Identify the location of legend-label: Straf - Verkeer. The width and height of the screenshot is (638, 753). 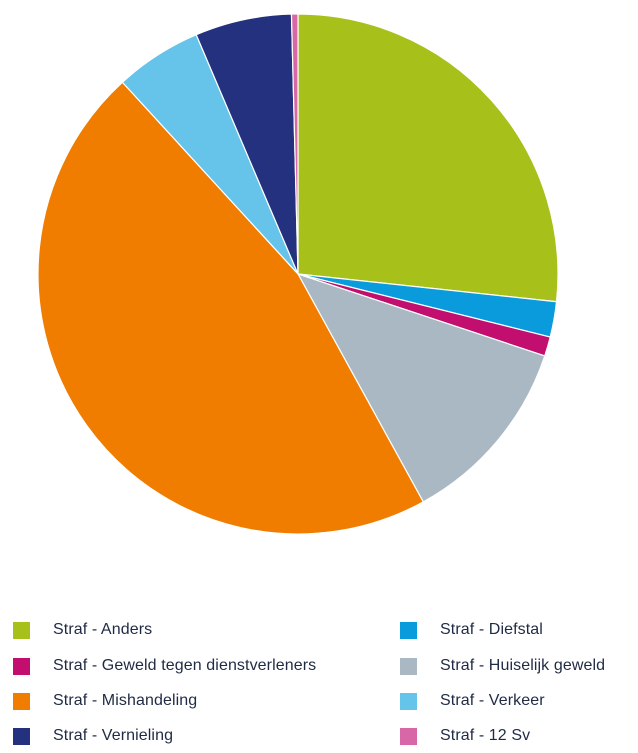
(492, 700).